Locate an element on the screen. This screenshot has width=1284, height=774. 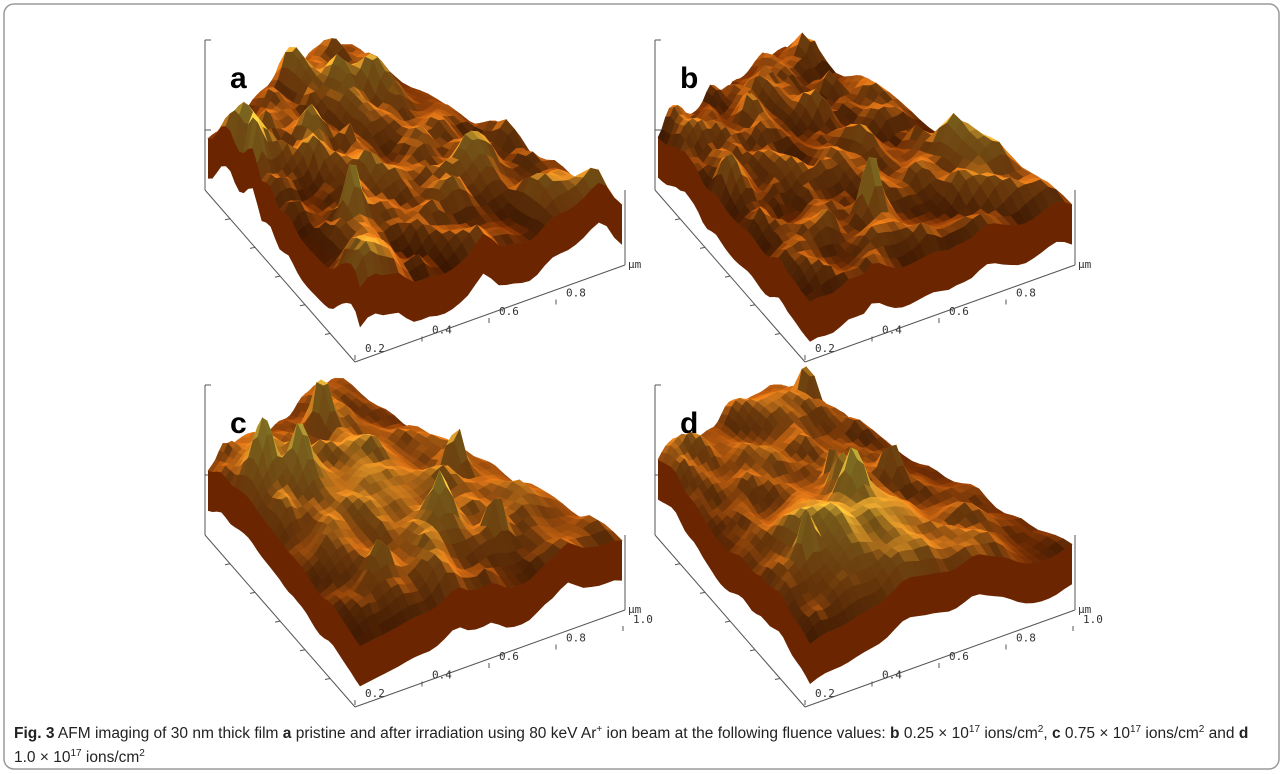
caption-segment: 0.25 × 10 is located at coordinates (934, 733).